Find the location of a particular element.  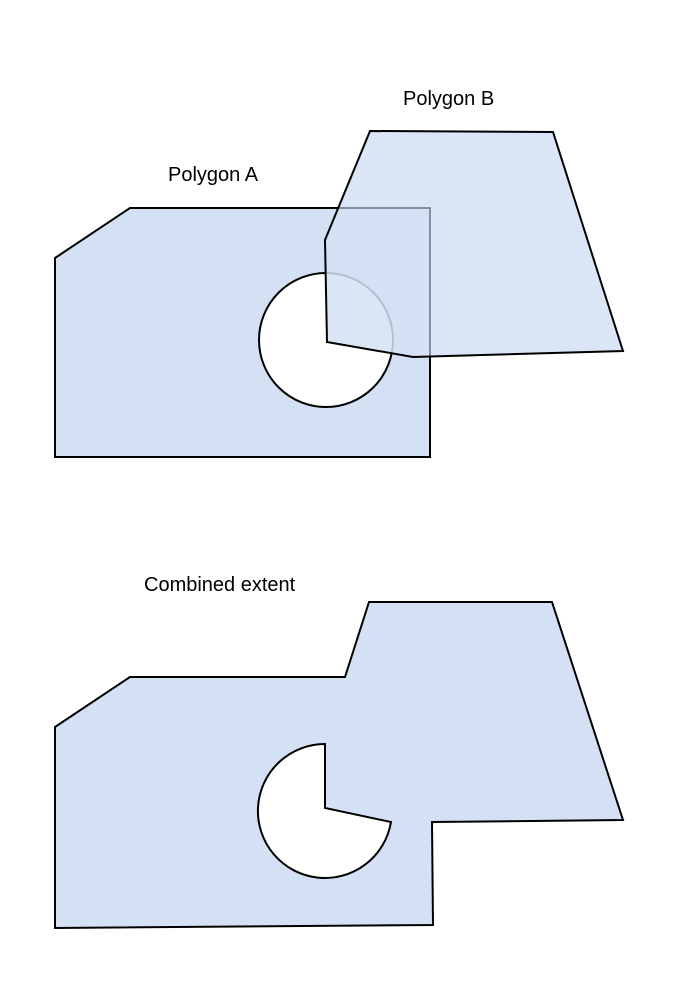

polygon-b-label: Polygon B is located at coordinates (448, 99).